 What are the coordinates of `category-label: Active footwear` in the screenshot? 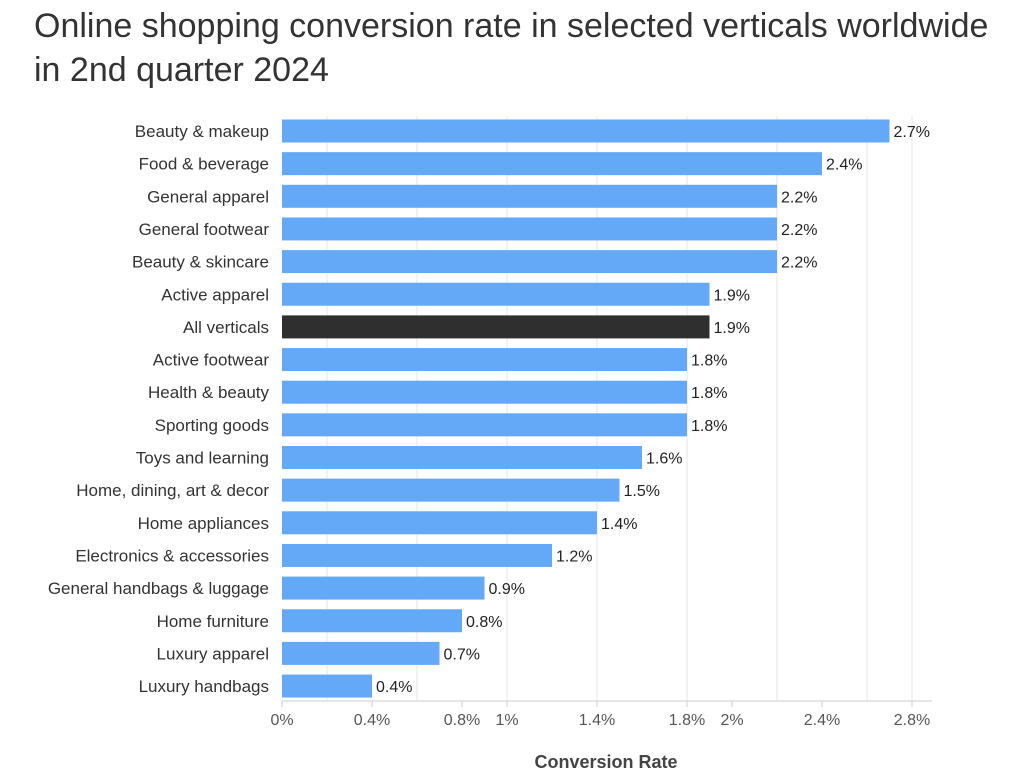 It's located at (211, 360).